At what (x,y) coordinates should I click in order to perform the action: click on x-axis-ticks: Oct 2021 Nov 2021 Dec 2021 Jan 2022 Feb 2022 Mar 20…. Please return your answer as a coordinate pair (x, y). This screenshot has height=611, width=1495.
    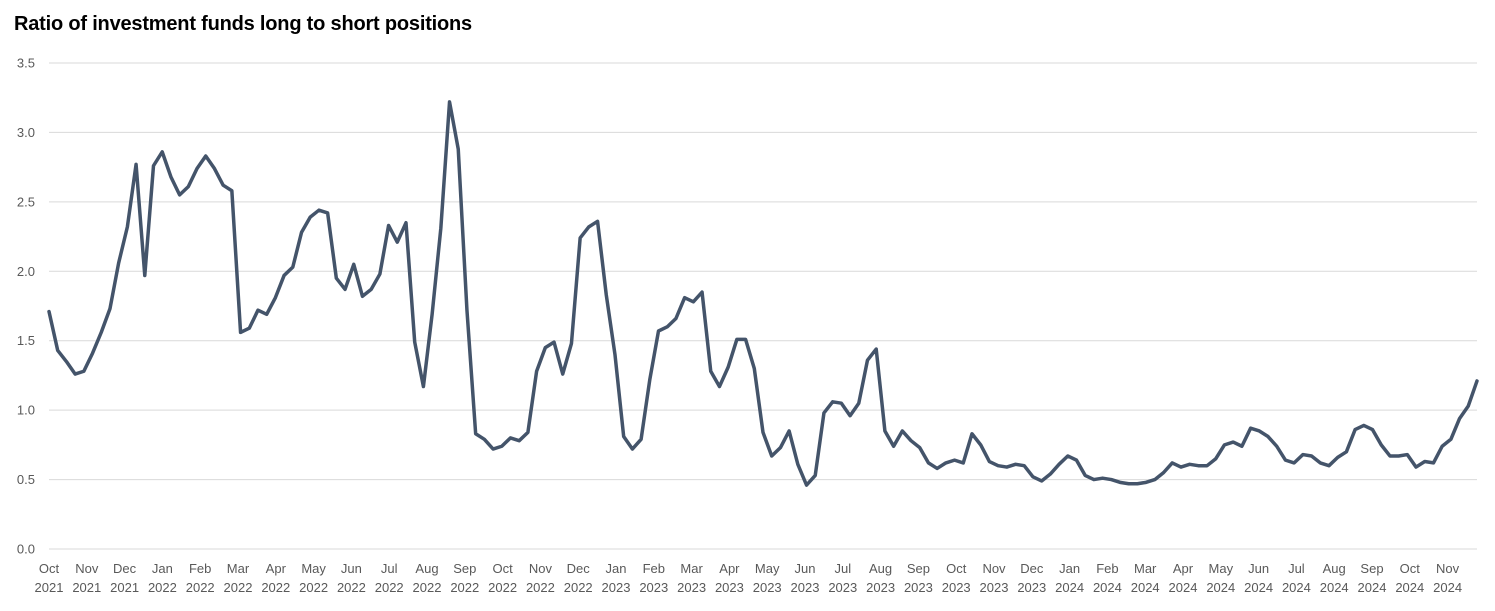
    Looking at the image, I should click on (749, 578).